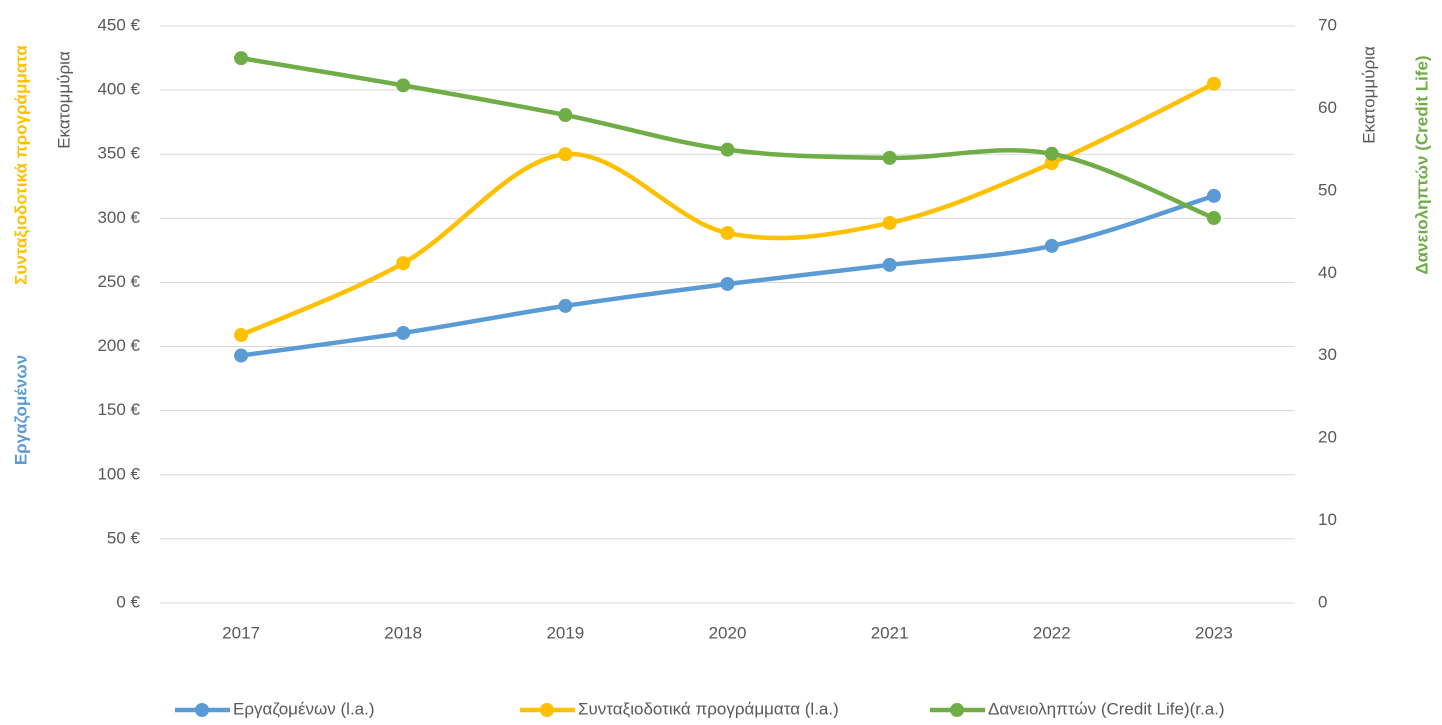 The image size is (1442, 725). What do you see at coordinates (1052, 632) in the screenshot?
I see `x-tick-label: 2022` at bounding box center [1052, 632].